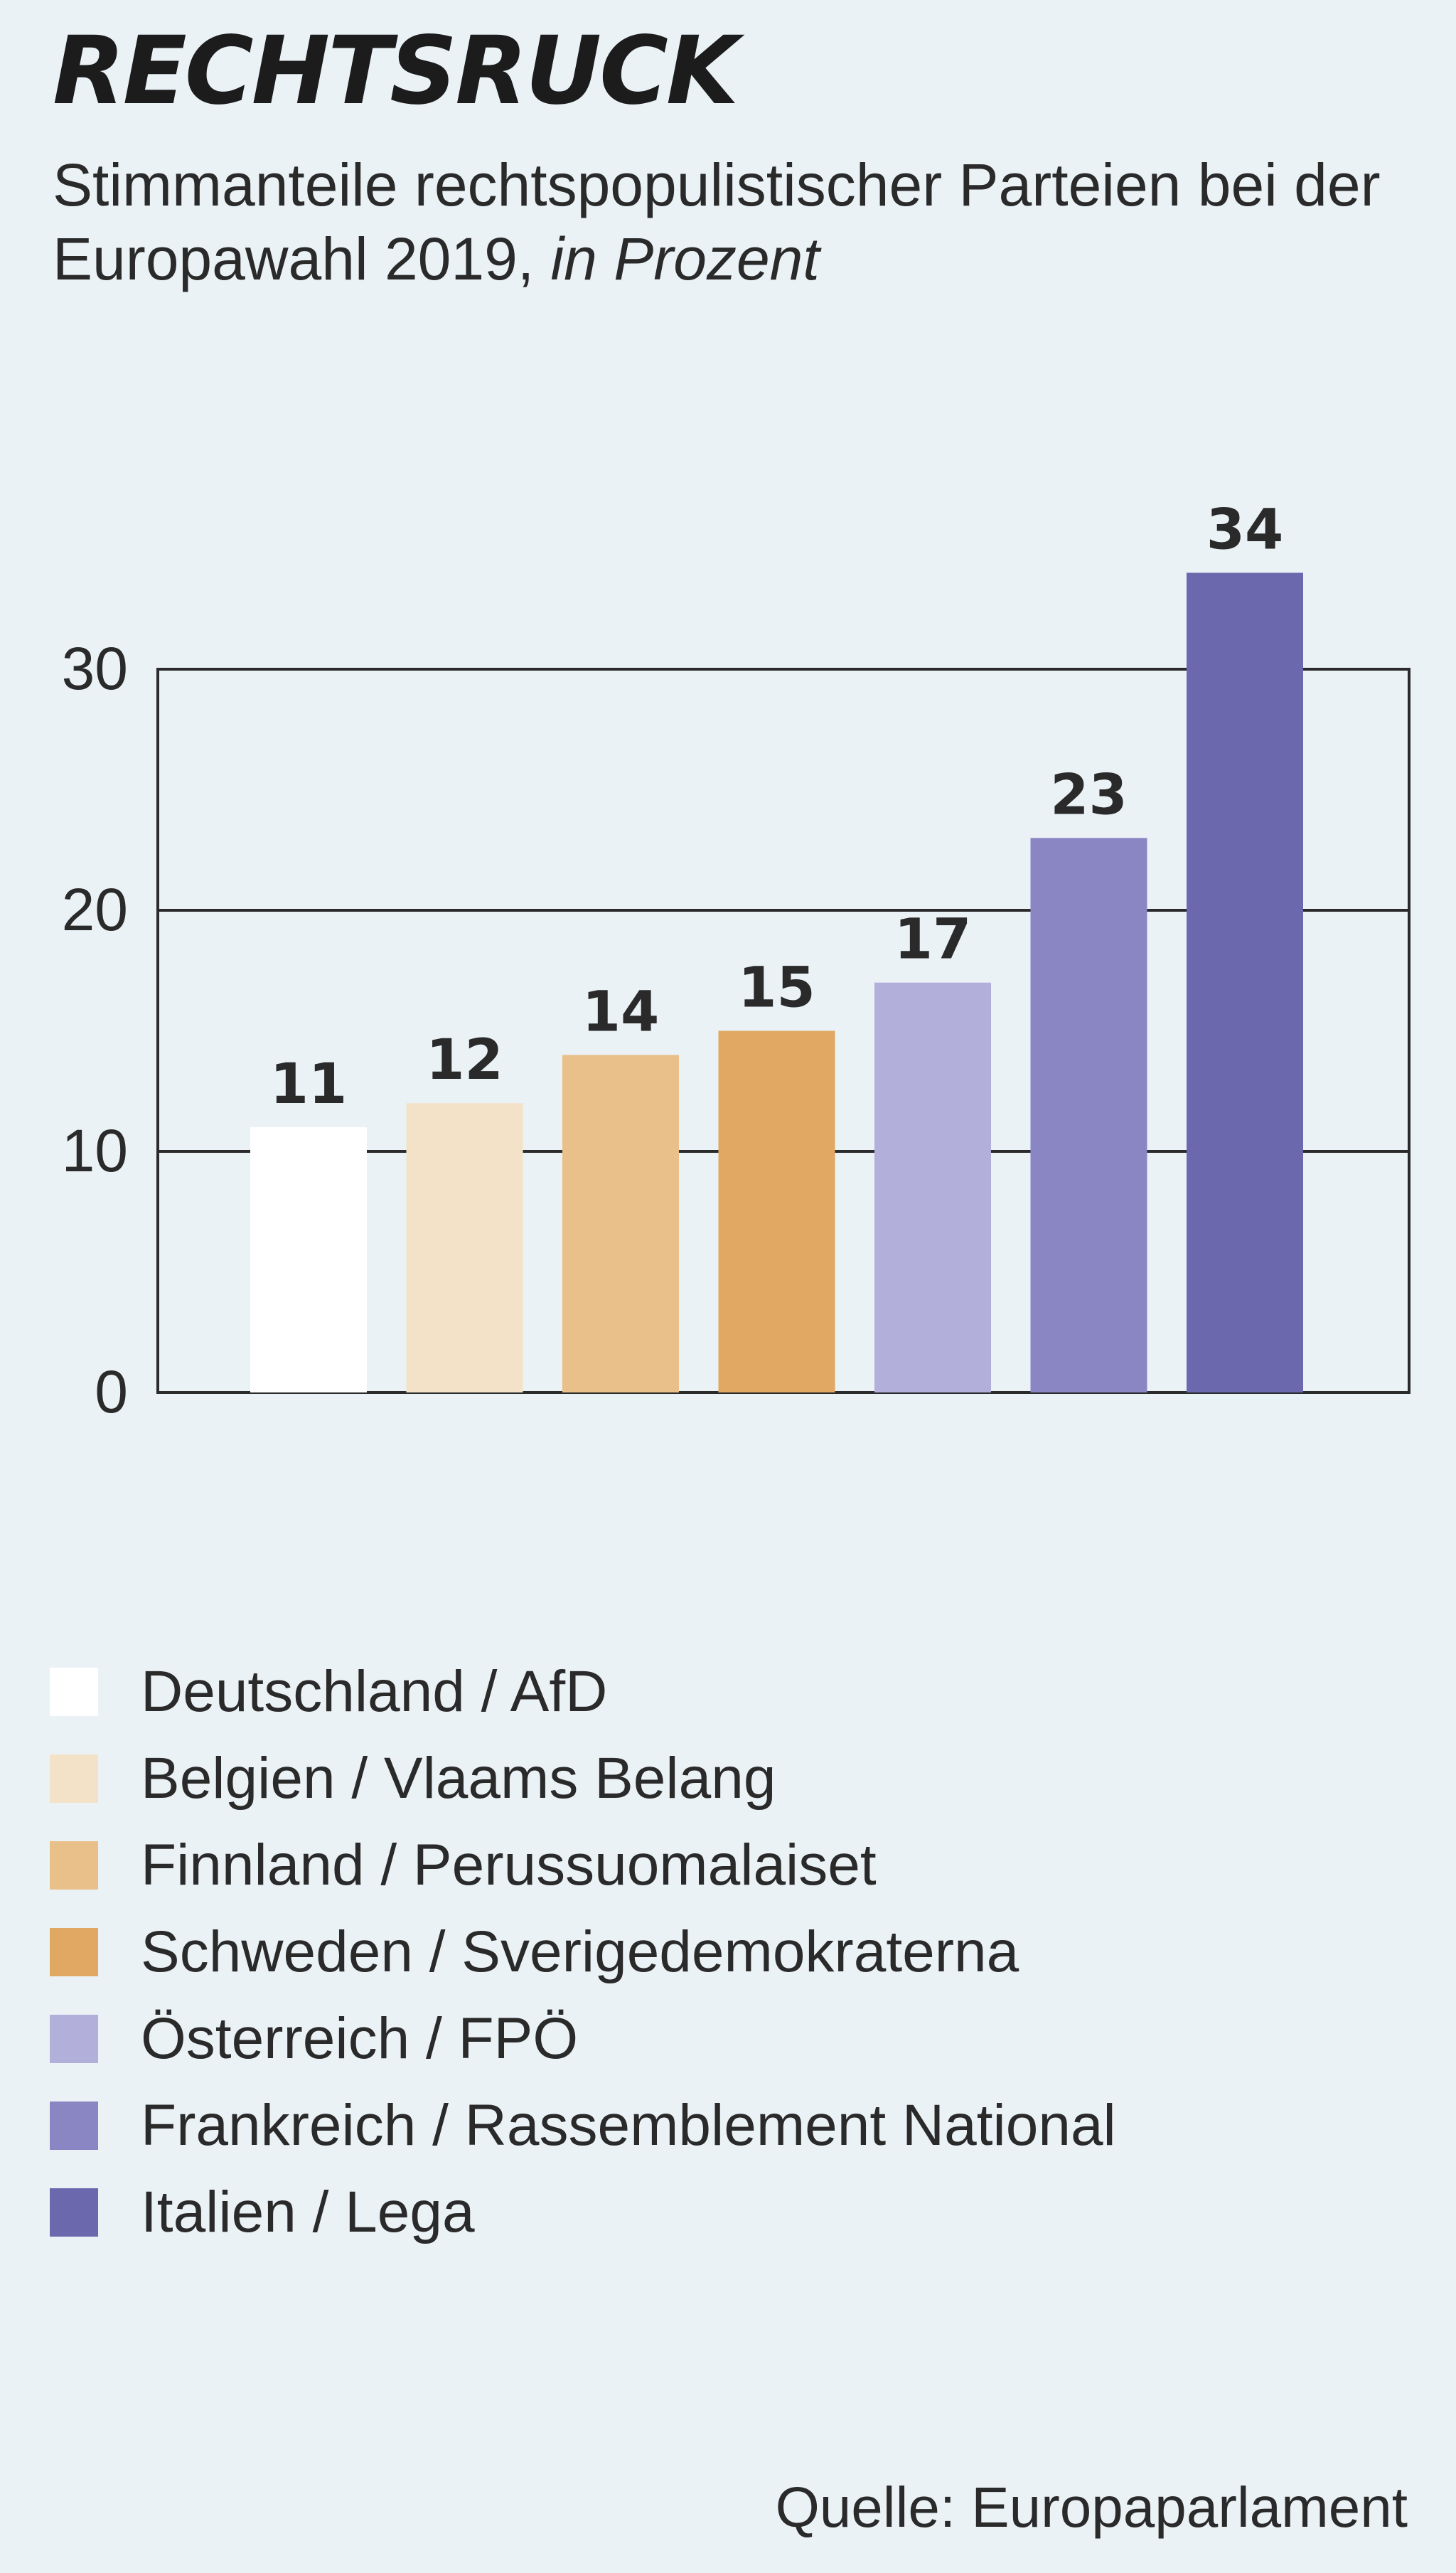 This screenshot has width=1456, height=2573. What do you see at coordinates (396, 71) in the screenshot?
I see `chart-title: RECHTSRUCK` at bounding box center [396, 71].